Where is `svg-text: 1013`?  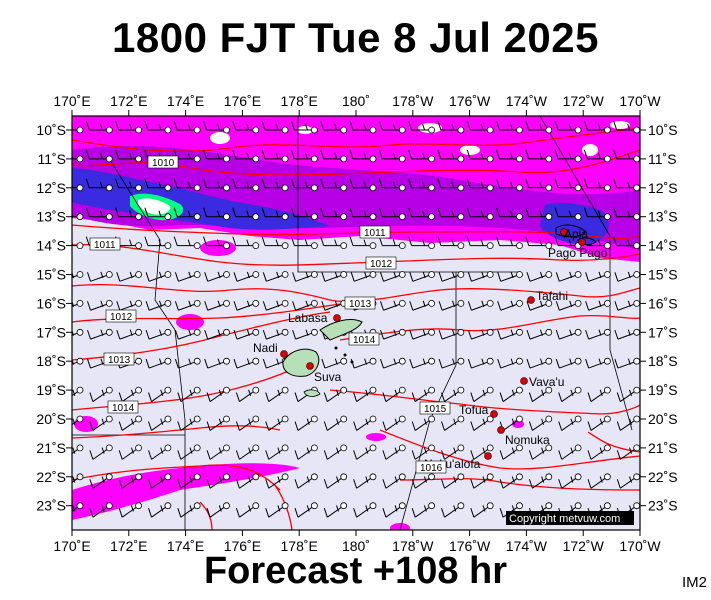 svg-text: 1013 is located at coordinates (119, 360).